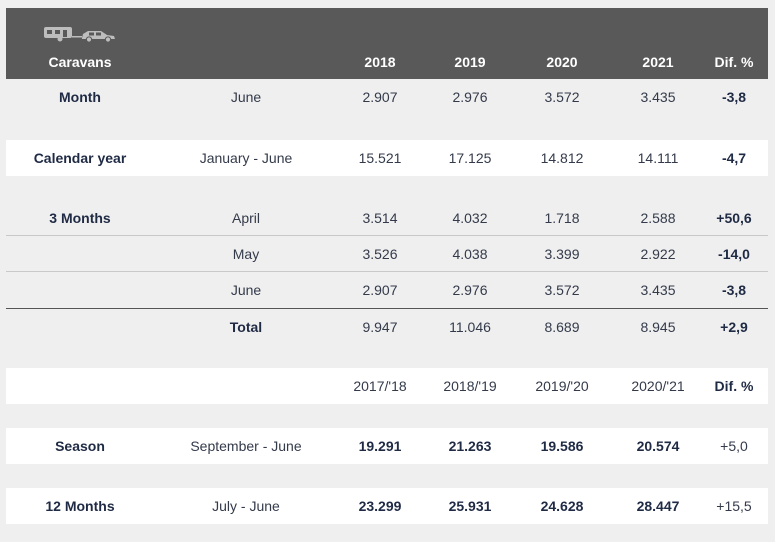  What do you see at coordinates (734, 218) in the screenshot?
I see `april-dif: +50,6` at bounding box center [734, 218].